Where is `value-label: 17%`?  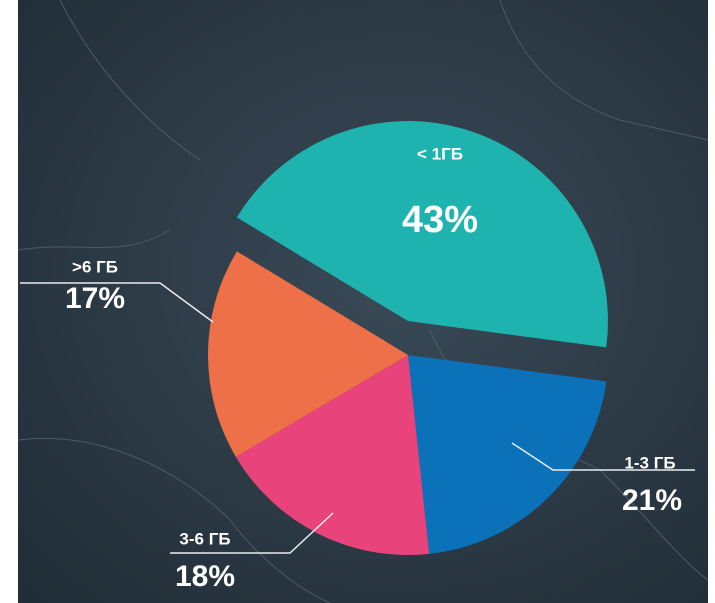
value-label: 17% is located at coordinates (95, 298).